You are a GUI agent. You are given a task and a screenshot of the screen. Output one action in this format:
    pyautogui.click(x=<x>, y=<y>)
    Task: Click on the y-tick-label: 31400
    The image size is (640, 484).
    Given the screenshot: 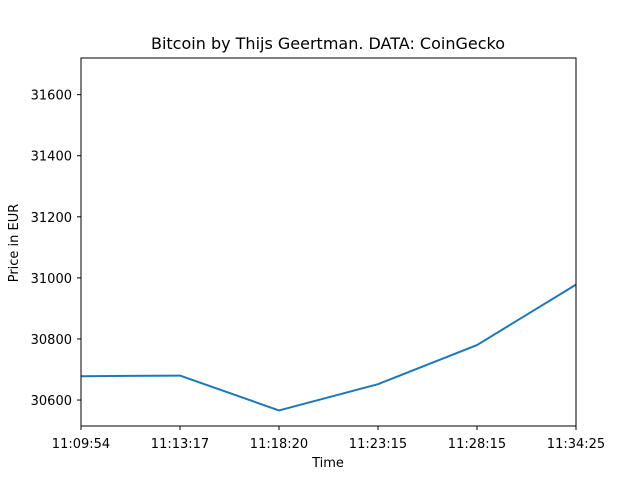 What is the action you would take?
    pyautogui.click(x=51, y=157)
    